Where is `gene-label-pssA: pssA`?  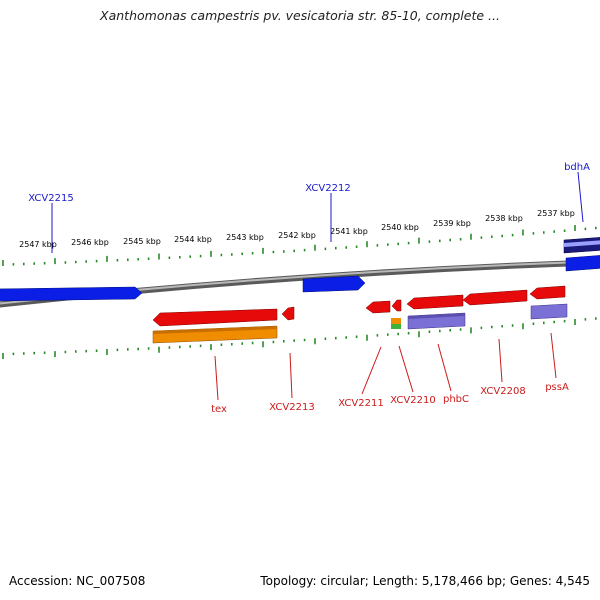 gene-label-pssA: pssA is located at coordinates (557, 387).